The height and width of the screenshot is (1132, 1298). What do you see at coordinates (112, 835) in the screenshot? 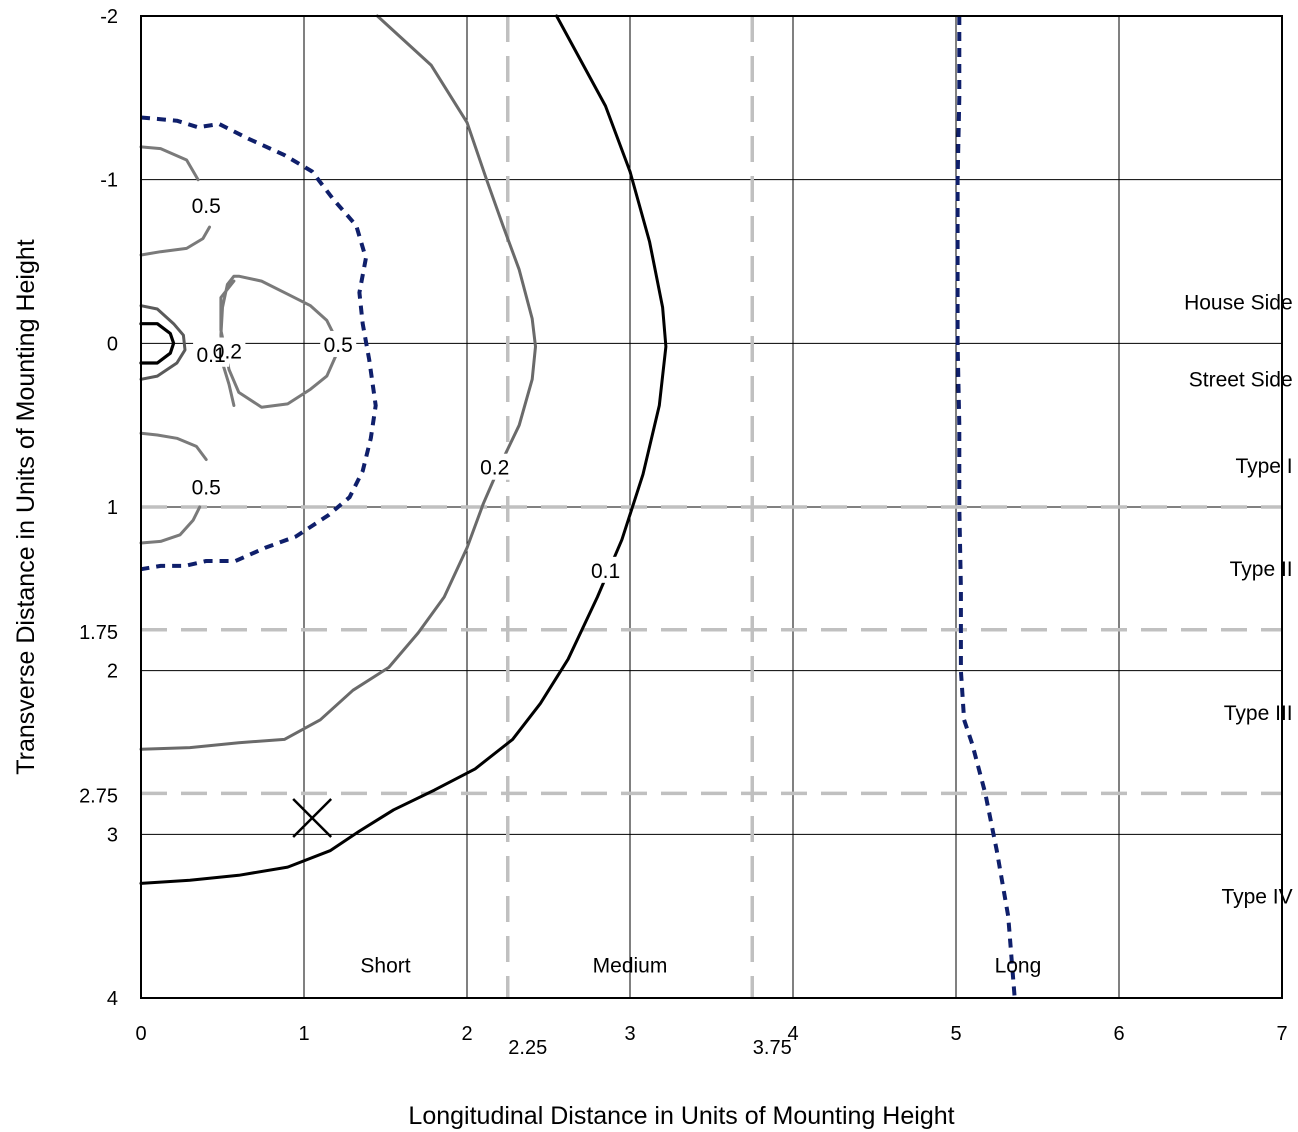
I see `y-tick-label: 3` at bounding box center [112, 835].